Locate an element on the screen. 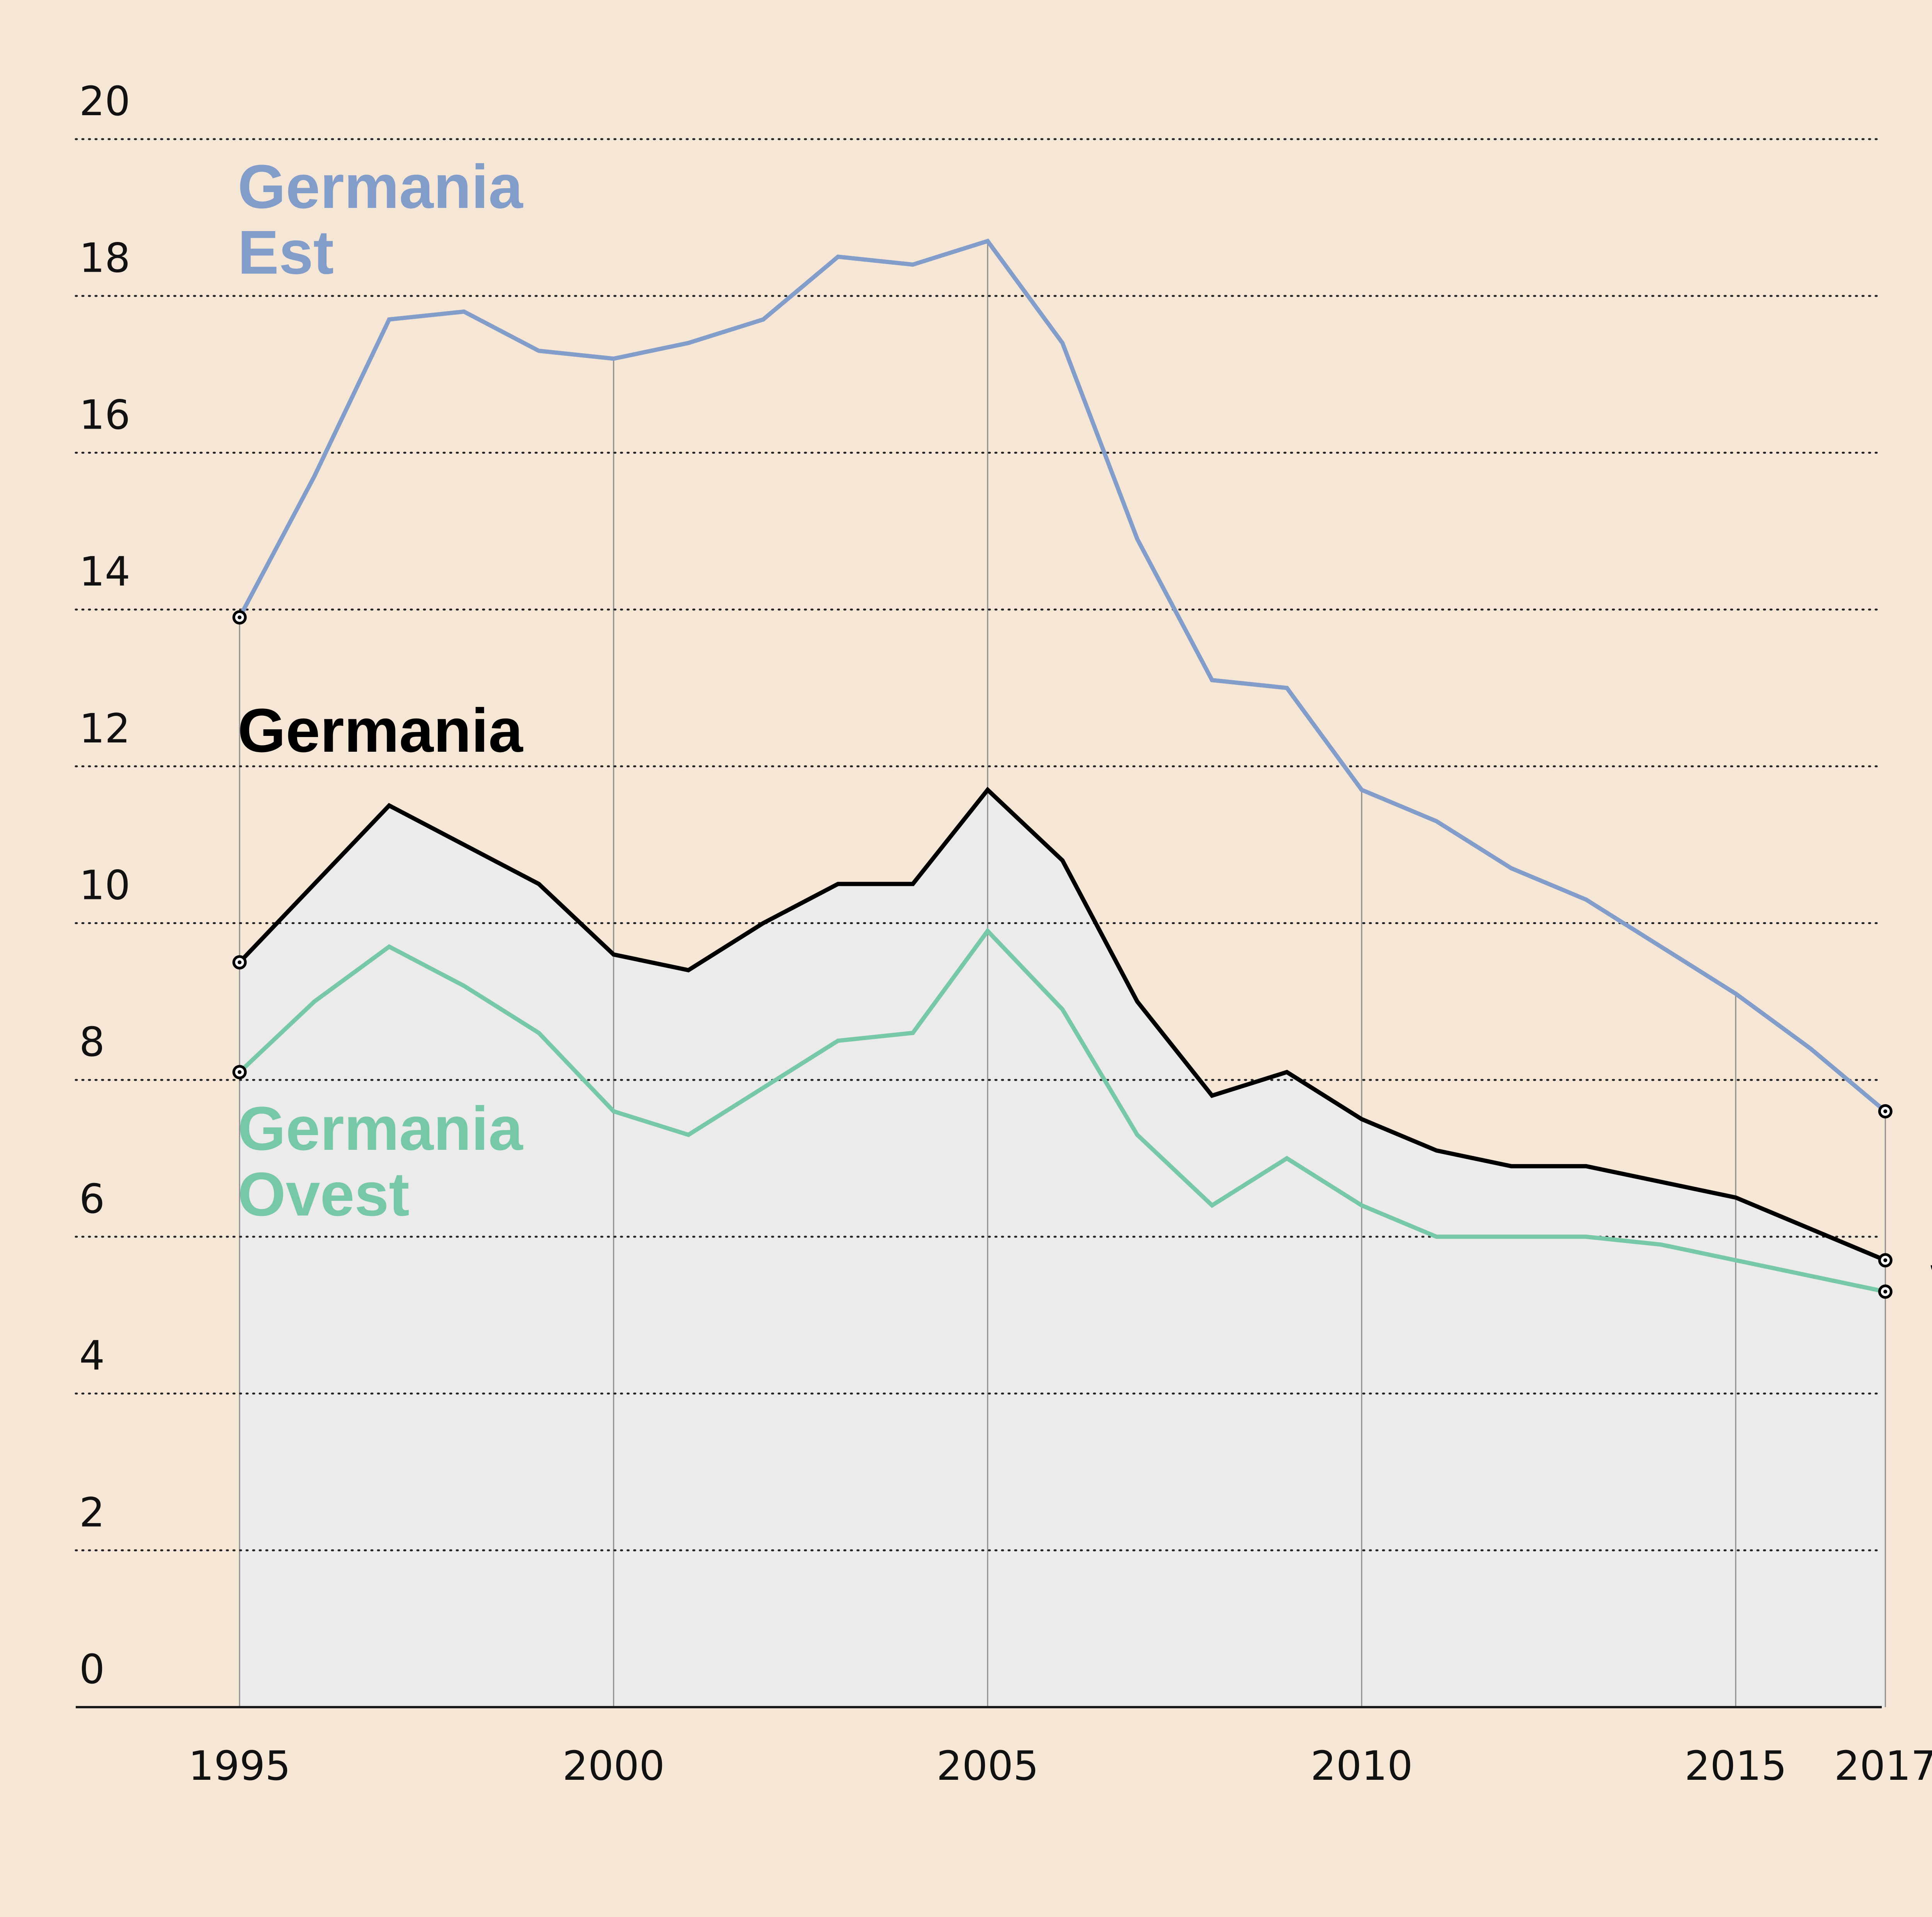  y-tick-label: 2 is located at coordinates (92, 1513).